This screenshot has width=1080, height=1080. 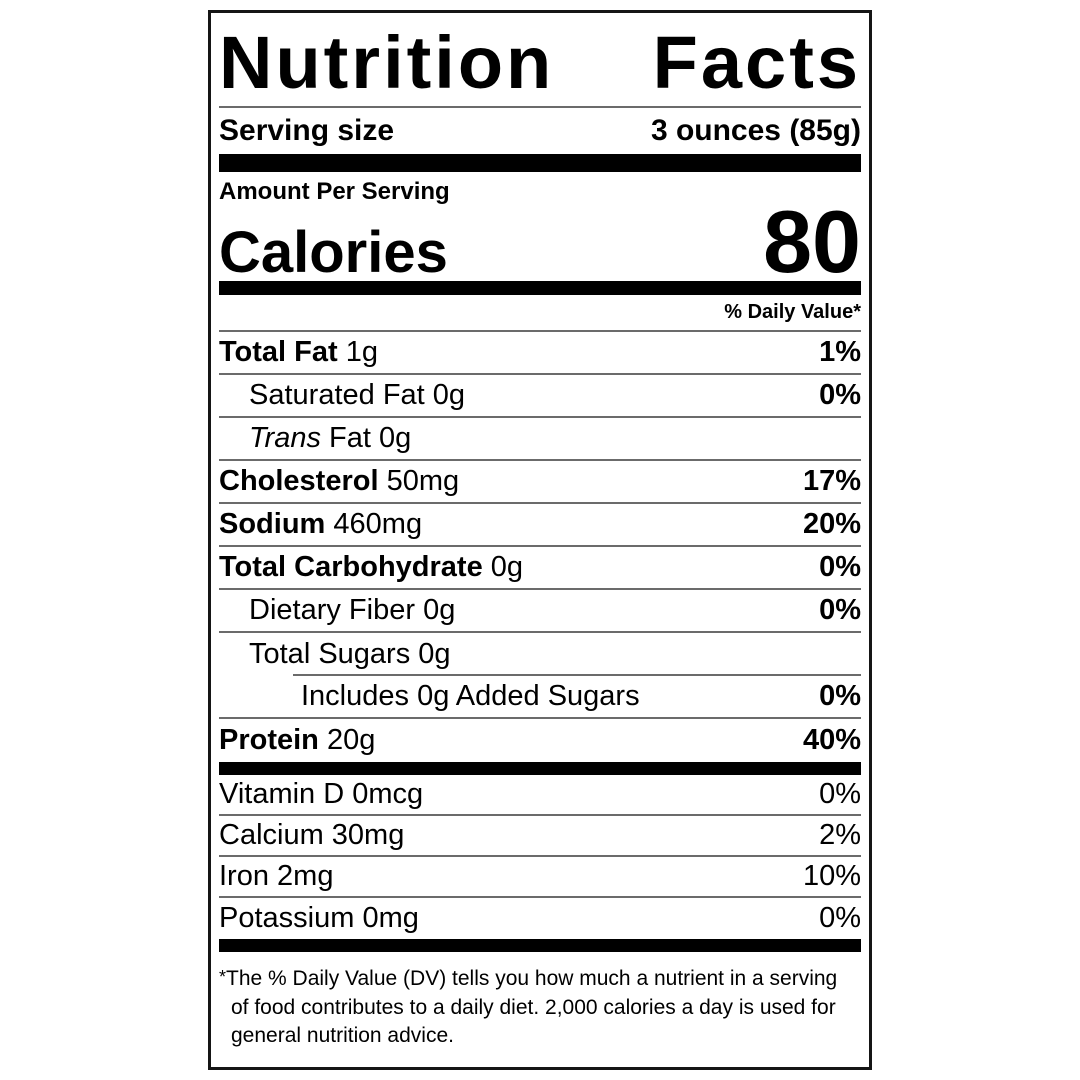 I want to click on nutrient-percent: 17%, so click(x=831, y=481).